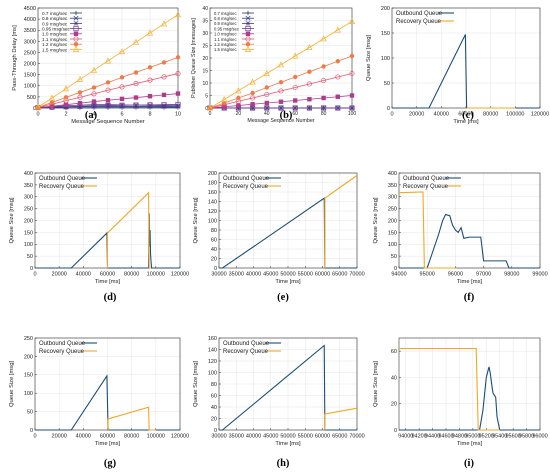 The image size is (550, 473). Describe the element at coordinates (194, 58) in the screenshot. I see `y-axis-label: Publisher Queue Size [messages]` at that location.